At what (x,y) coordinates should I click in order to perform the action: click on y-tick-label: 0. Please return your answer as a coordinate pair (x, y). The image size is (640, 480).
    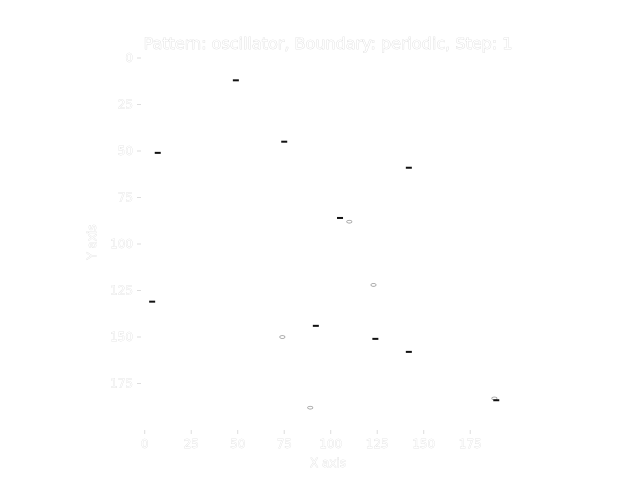
    Looking at the image, I should click on (129, 58).